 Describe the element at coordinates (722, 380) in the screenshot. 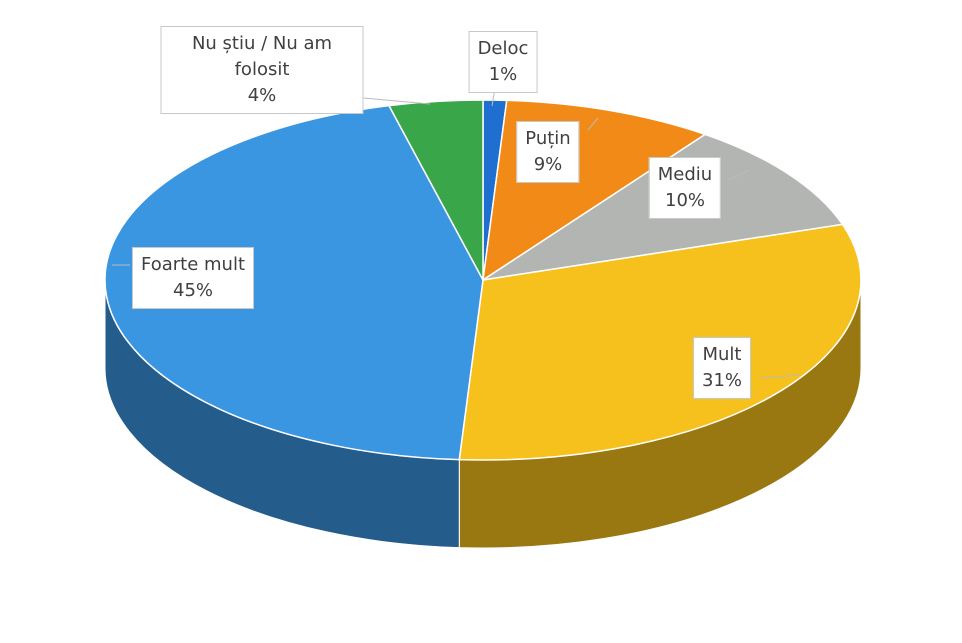

I see `label-value: 31%` at that location.